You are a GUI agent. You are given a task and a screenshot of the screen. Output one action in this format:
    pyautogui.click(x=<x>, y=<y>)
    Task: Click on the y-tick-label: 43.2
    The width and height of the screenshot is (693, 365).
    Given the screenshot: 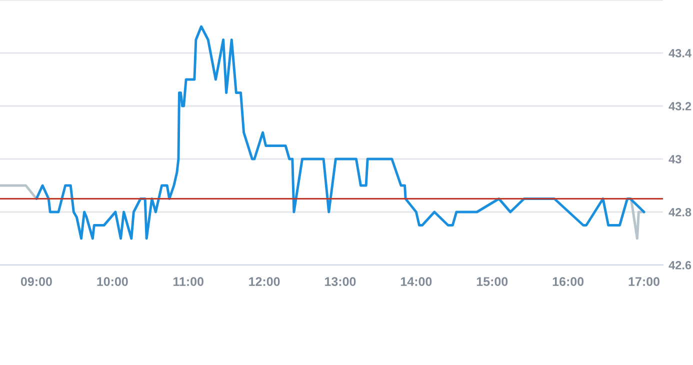 What is the action you would take?
    pyautogui.click(x=680, y=106)
    